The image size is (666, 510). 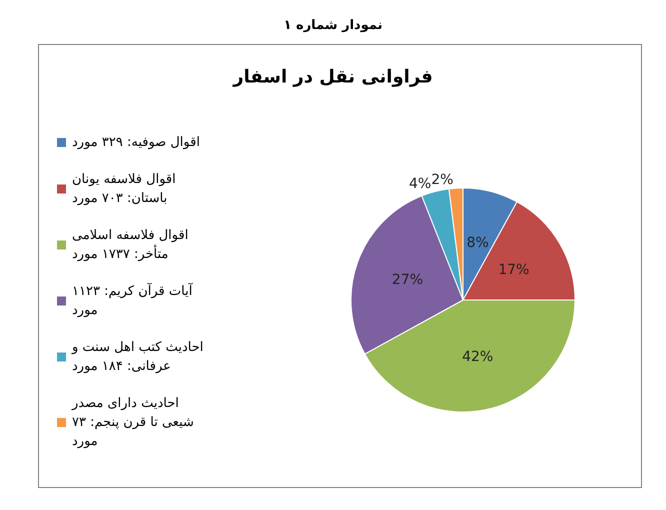 What do you see at coordinates (477, 242) in the screenshot?
I see `data-label: 8%` at bounding box center [477, 242].